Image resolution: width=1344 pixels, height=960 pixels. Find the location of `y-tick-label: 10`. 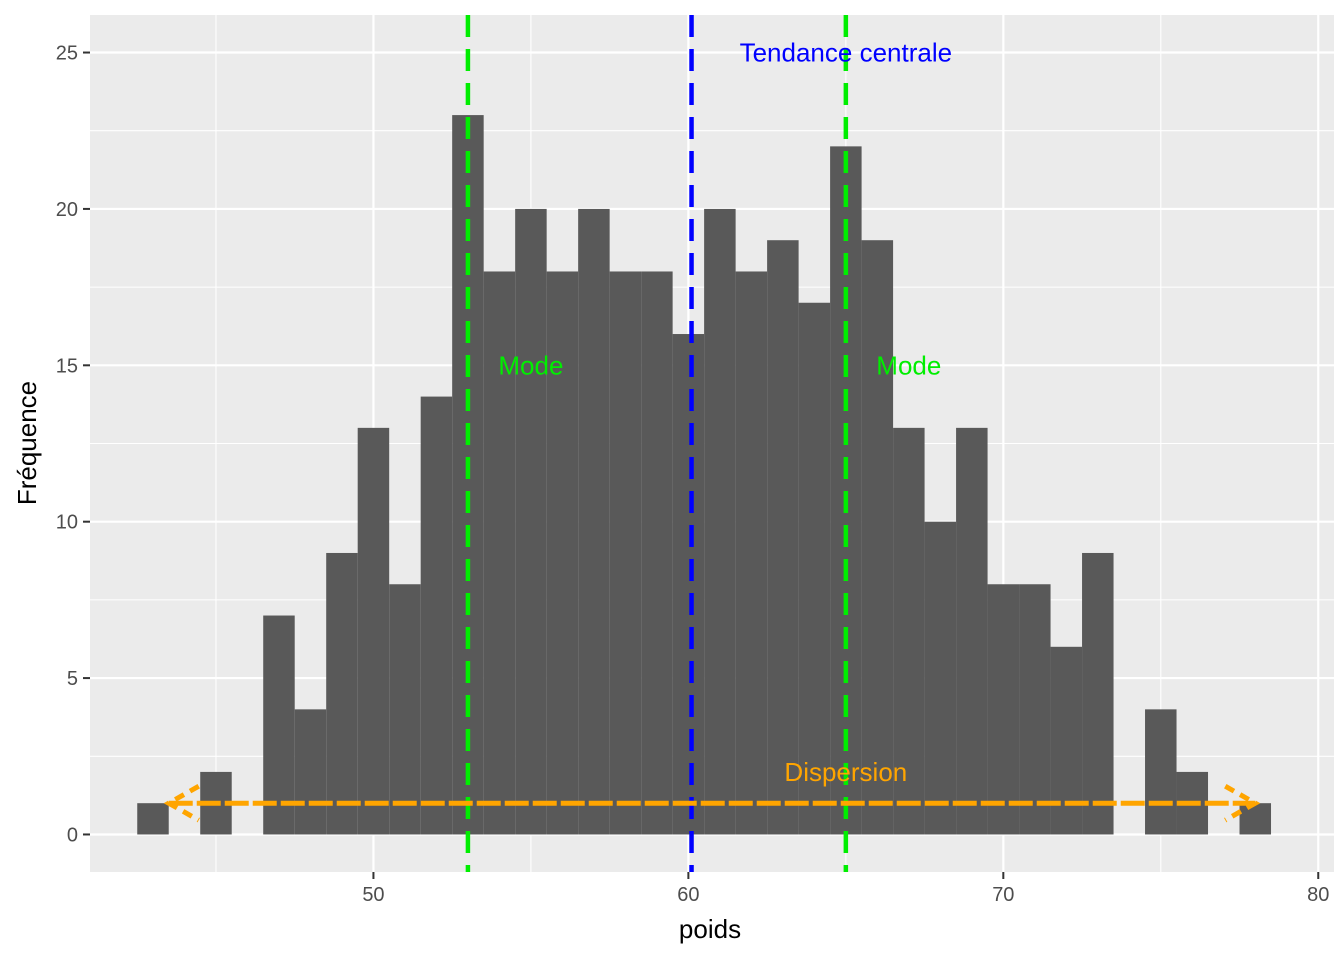

y-tick-label: 10 is located at coordinates (67, 523).